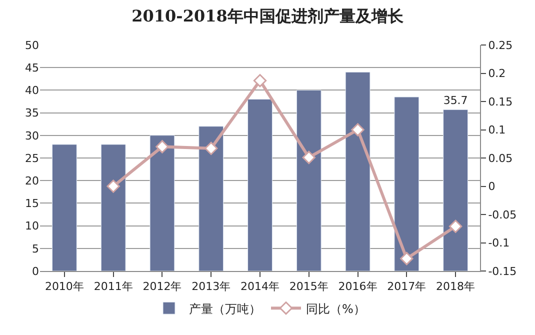 The image size is (535, 335). Describe the element at coordinates (492, 187) in the screenshot. I see `y2-tick-label: 0` at that location.